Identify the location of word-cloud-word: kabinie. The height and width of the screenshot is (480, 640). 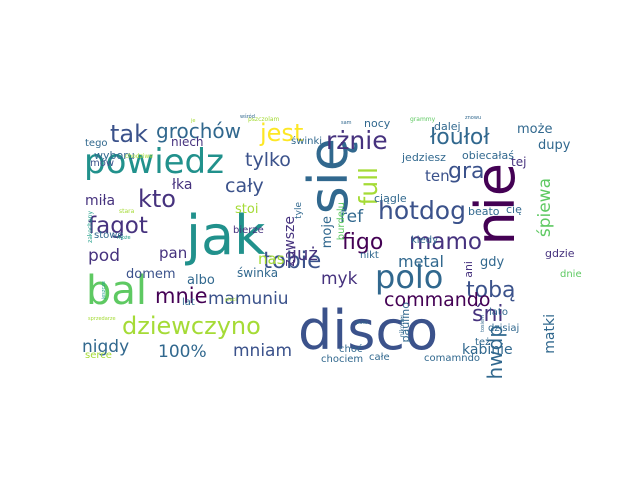
(487, 350).